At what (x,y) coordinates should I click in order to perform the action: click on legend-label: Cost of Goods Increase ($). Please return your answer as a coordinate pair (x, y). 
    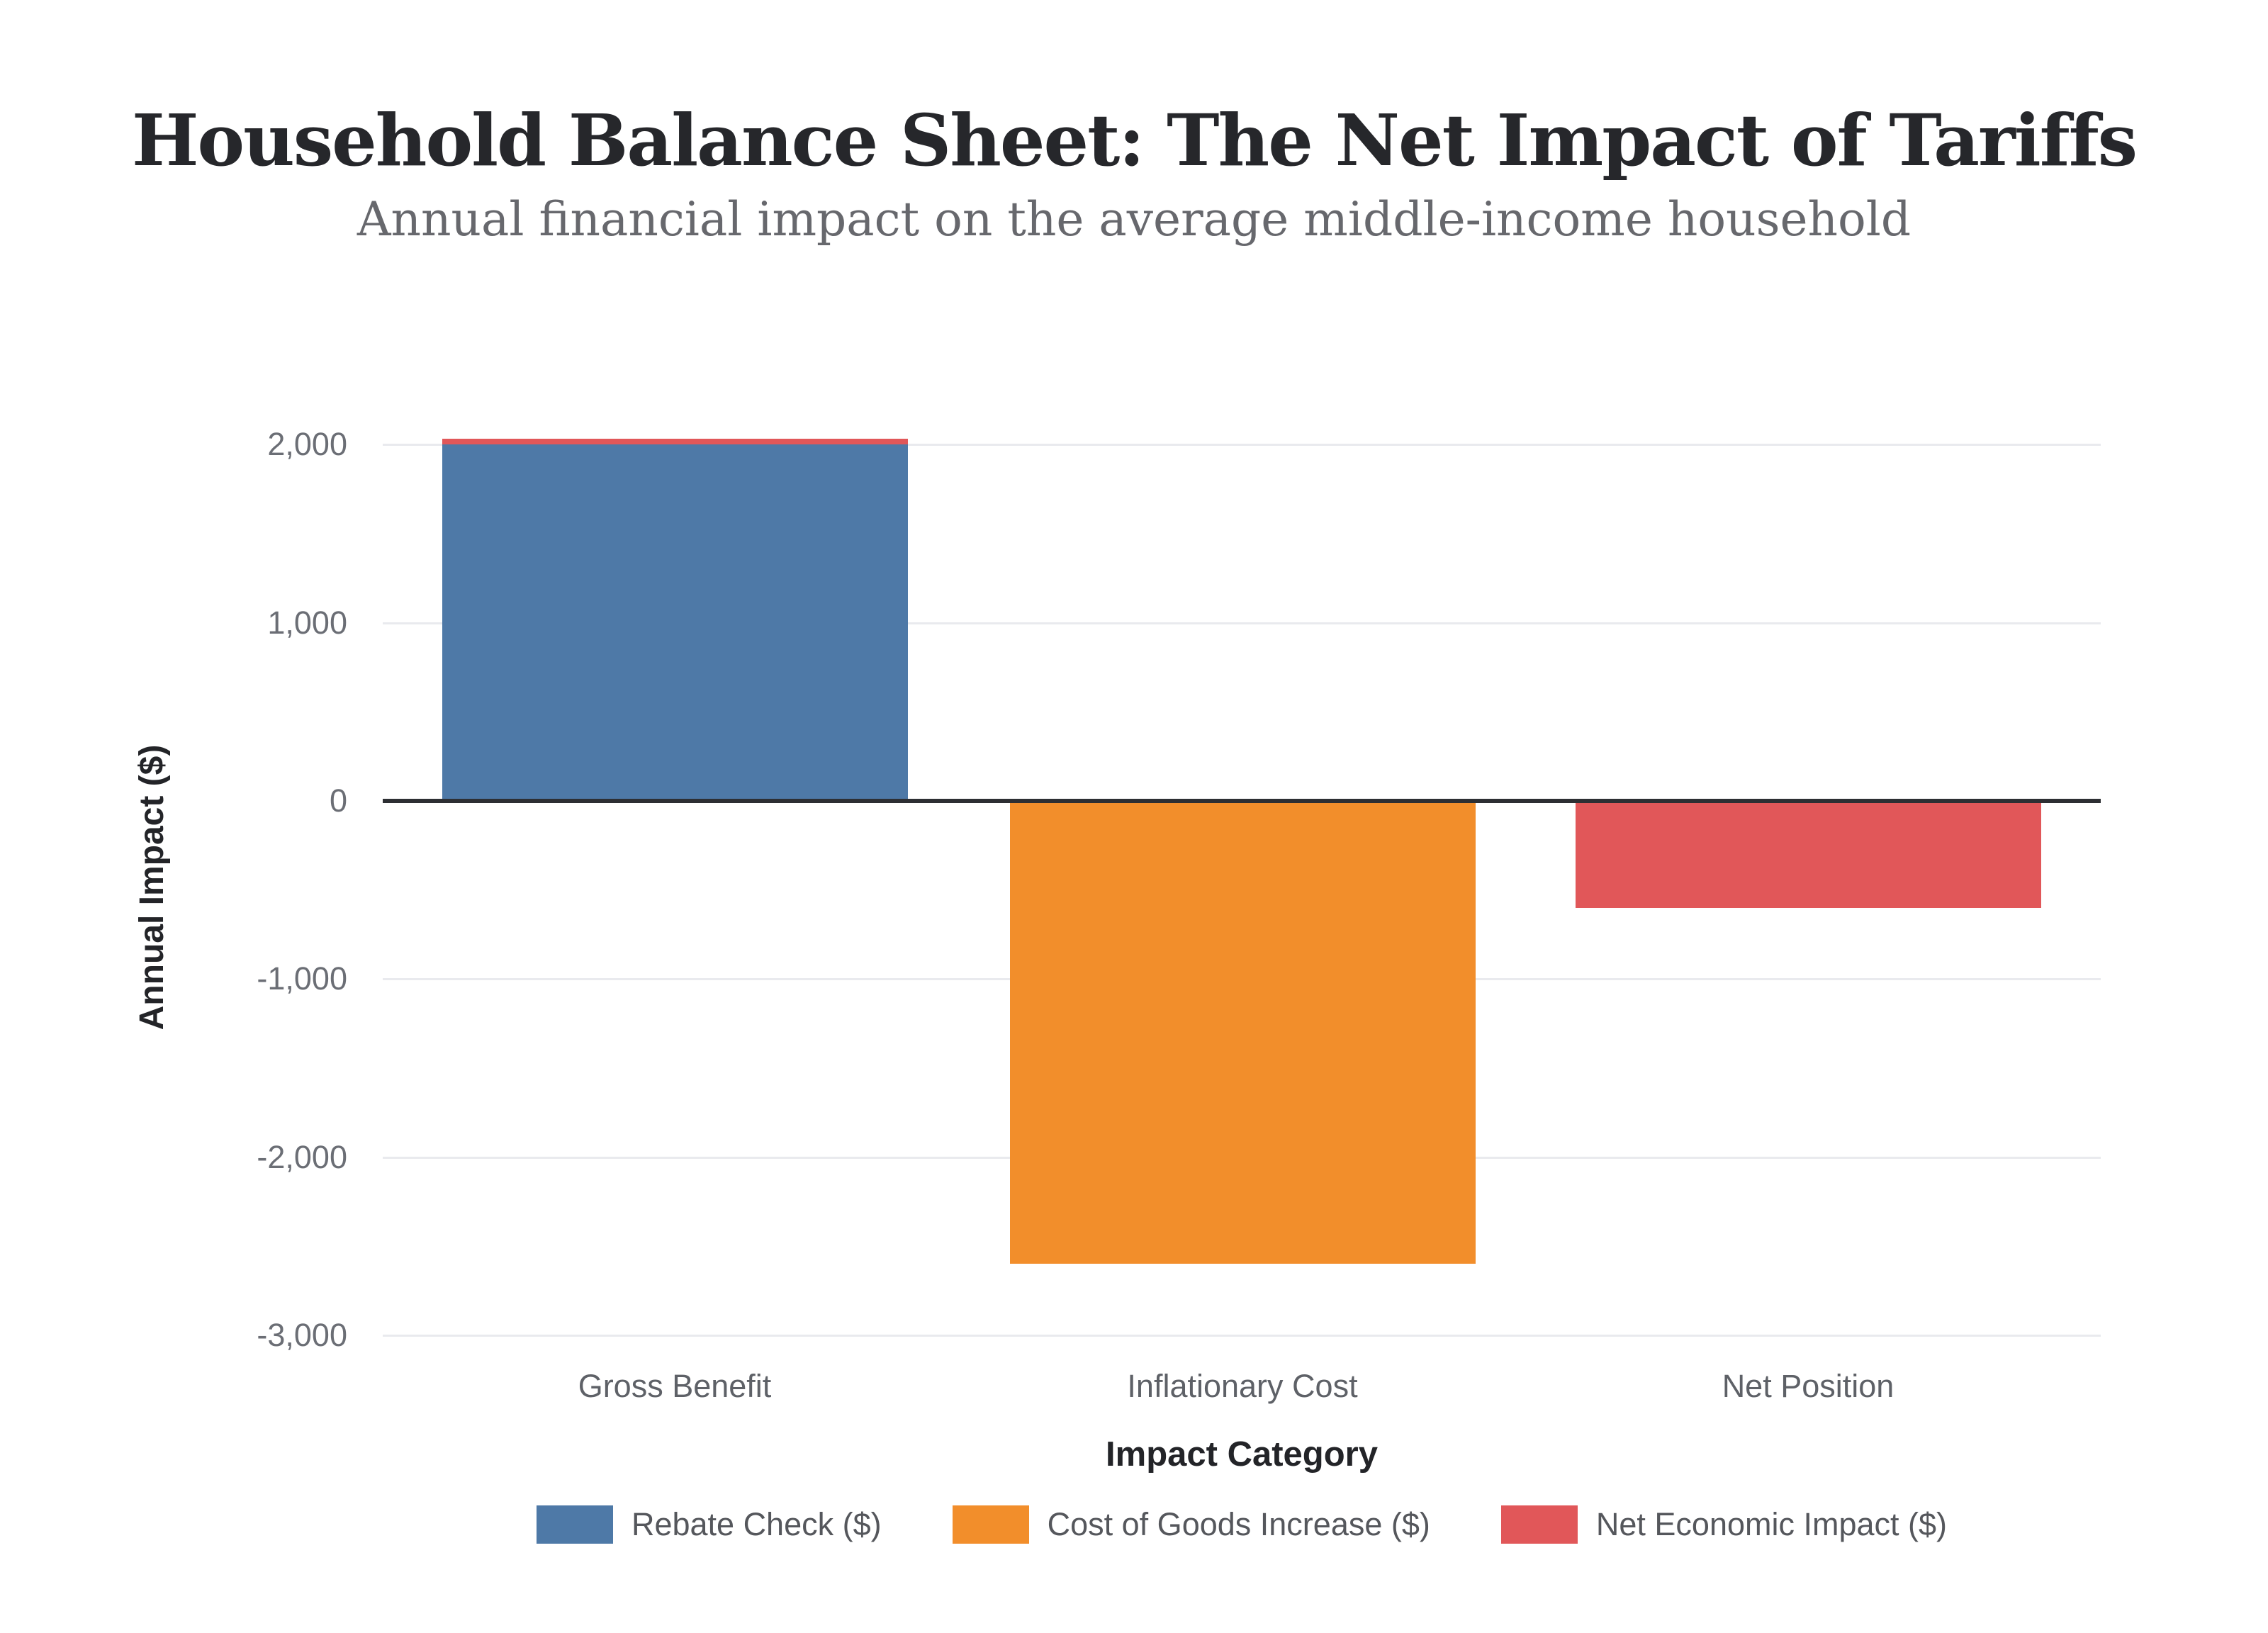
    Looking at the image, I should click on (1238, 1524).